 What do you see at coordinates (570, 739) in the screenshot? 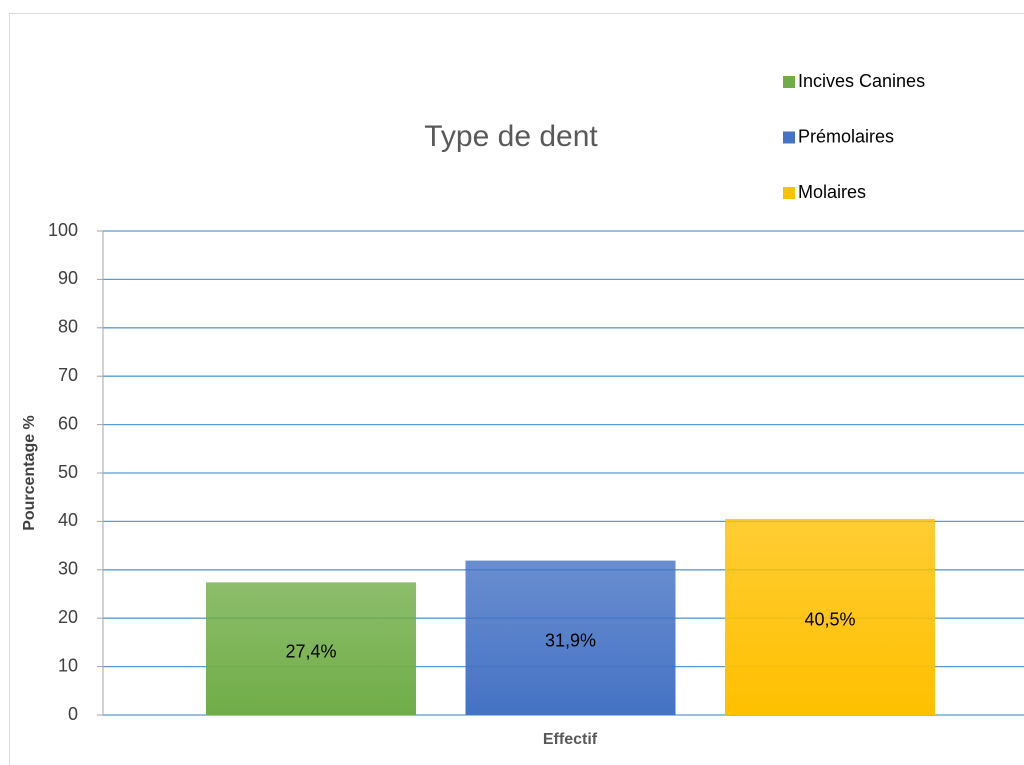
I see `x-axis-title: Effectif` at bounding box center [570, 739].